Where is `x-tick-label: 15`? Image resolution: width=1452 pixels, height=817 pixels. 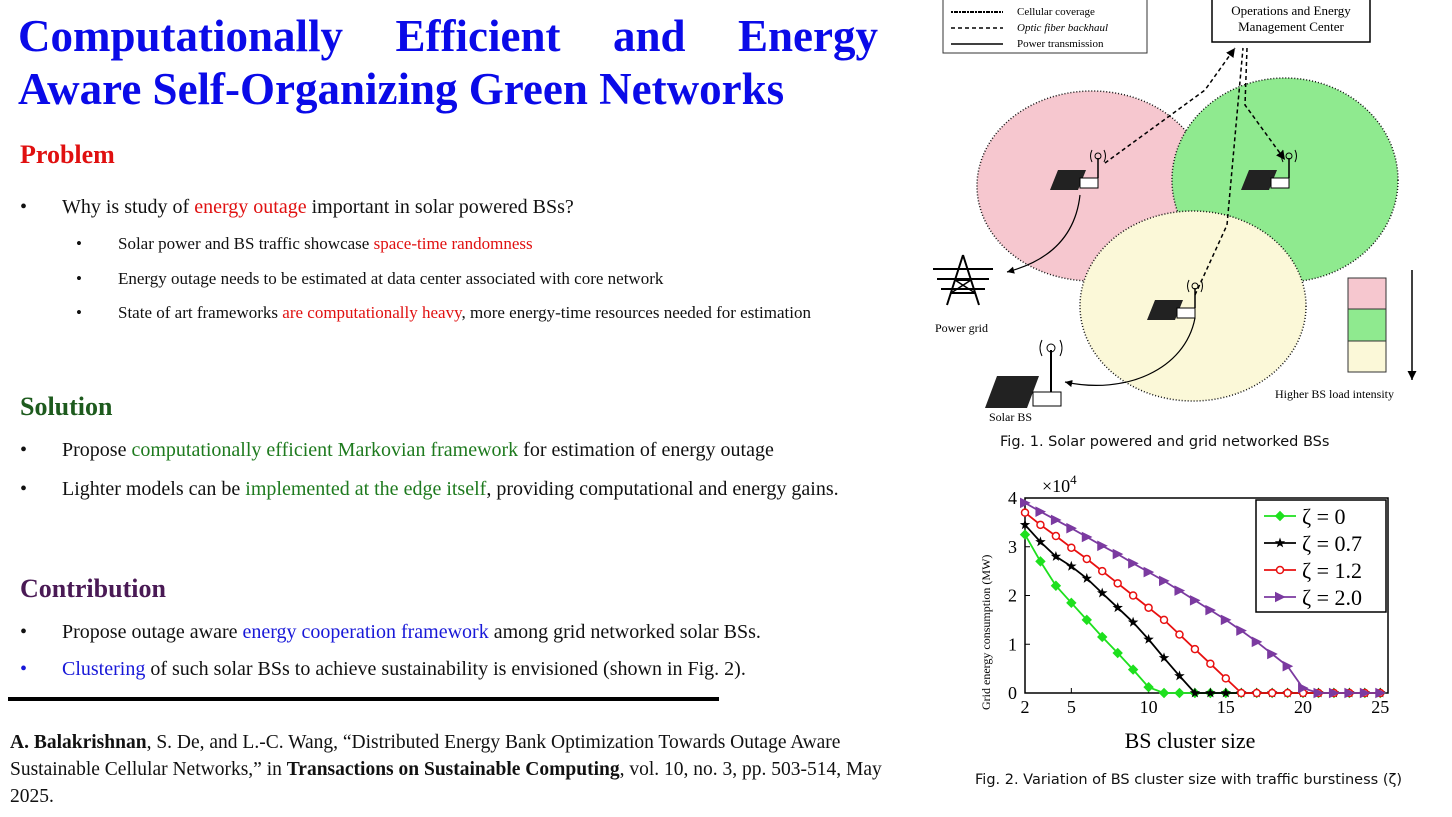
x-tick-label: 15 is located at coordinates (1226, 707).